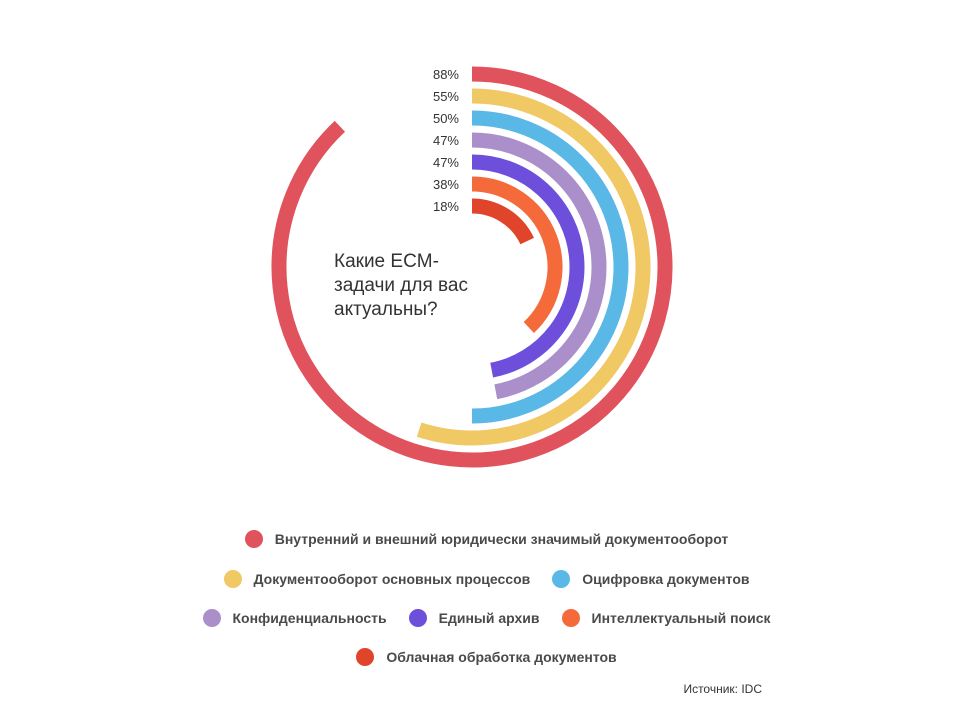 The image size is (973, 714). I want to click on legend-label: Интеллектуальный поиск, so click(681, 618).